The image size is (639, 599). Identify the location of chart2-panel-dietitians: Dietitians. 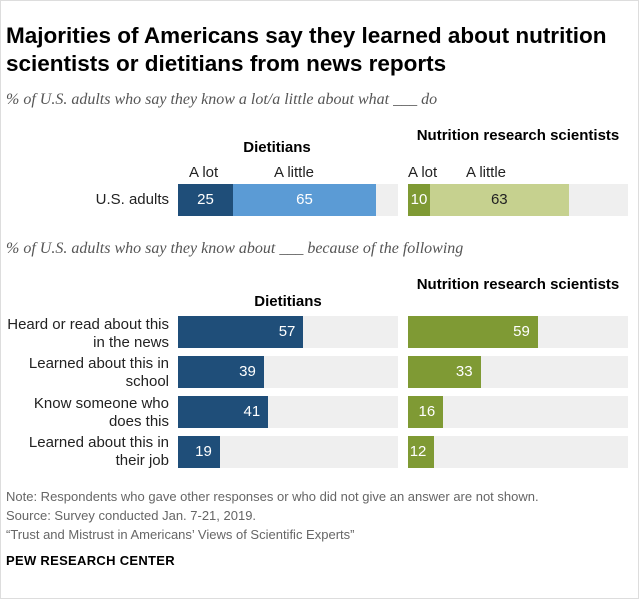
(288, 301).